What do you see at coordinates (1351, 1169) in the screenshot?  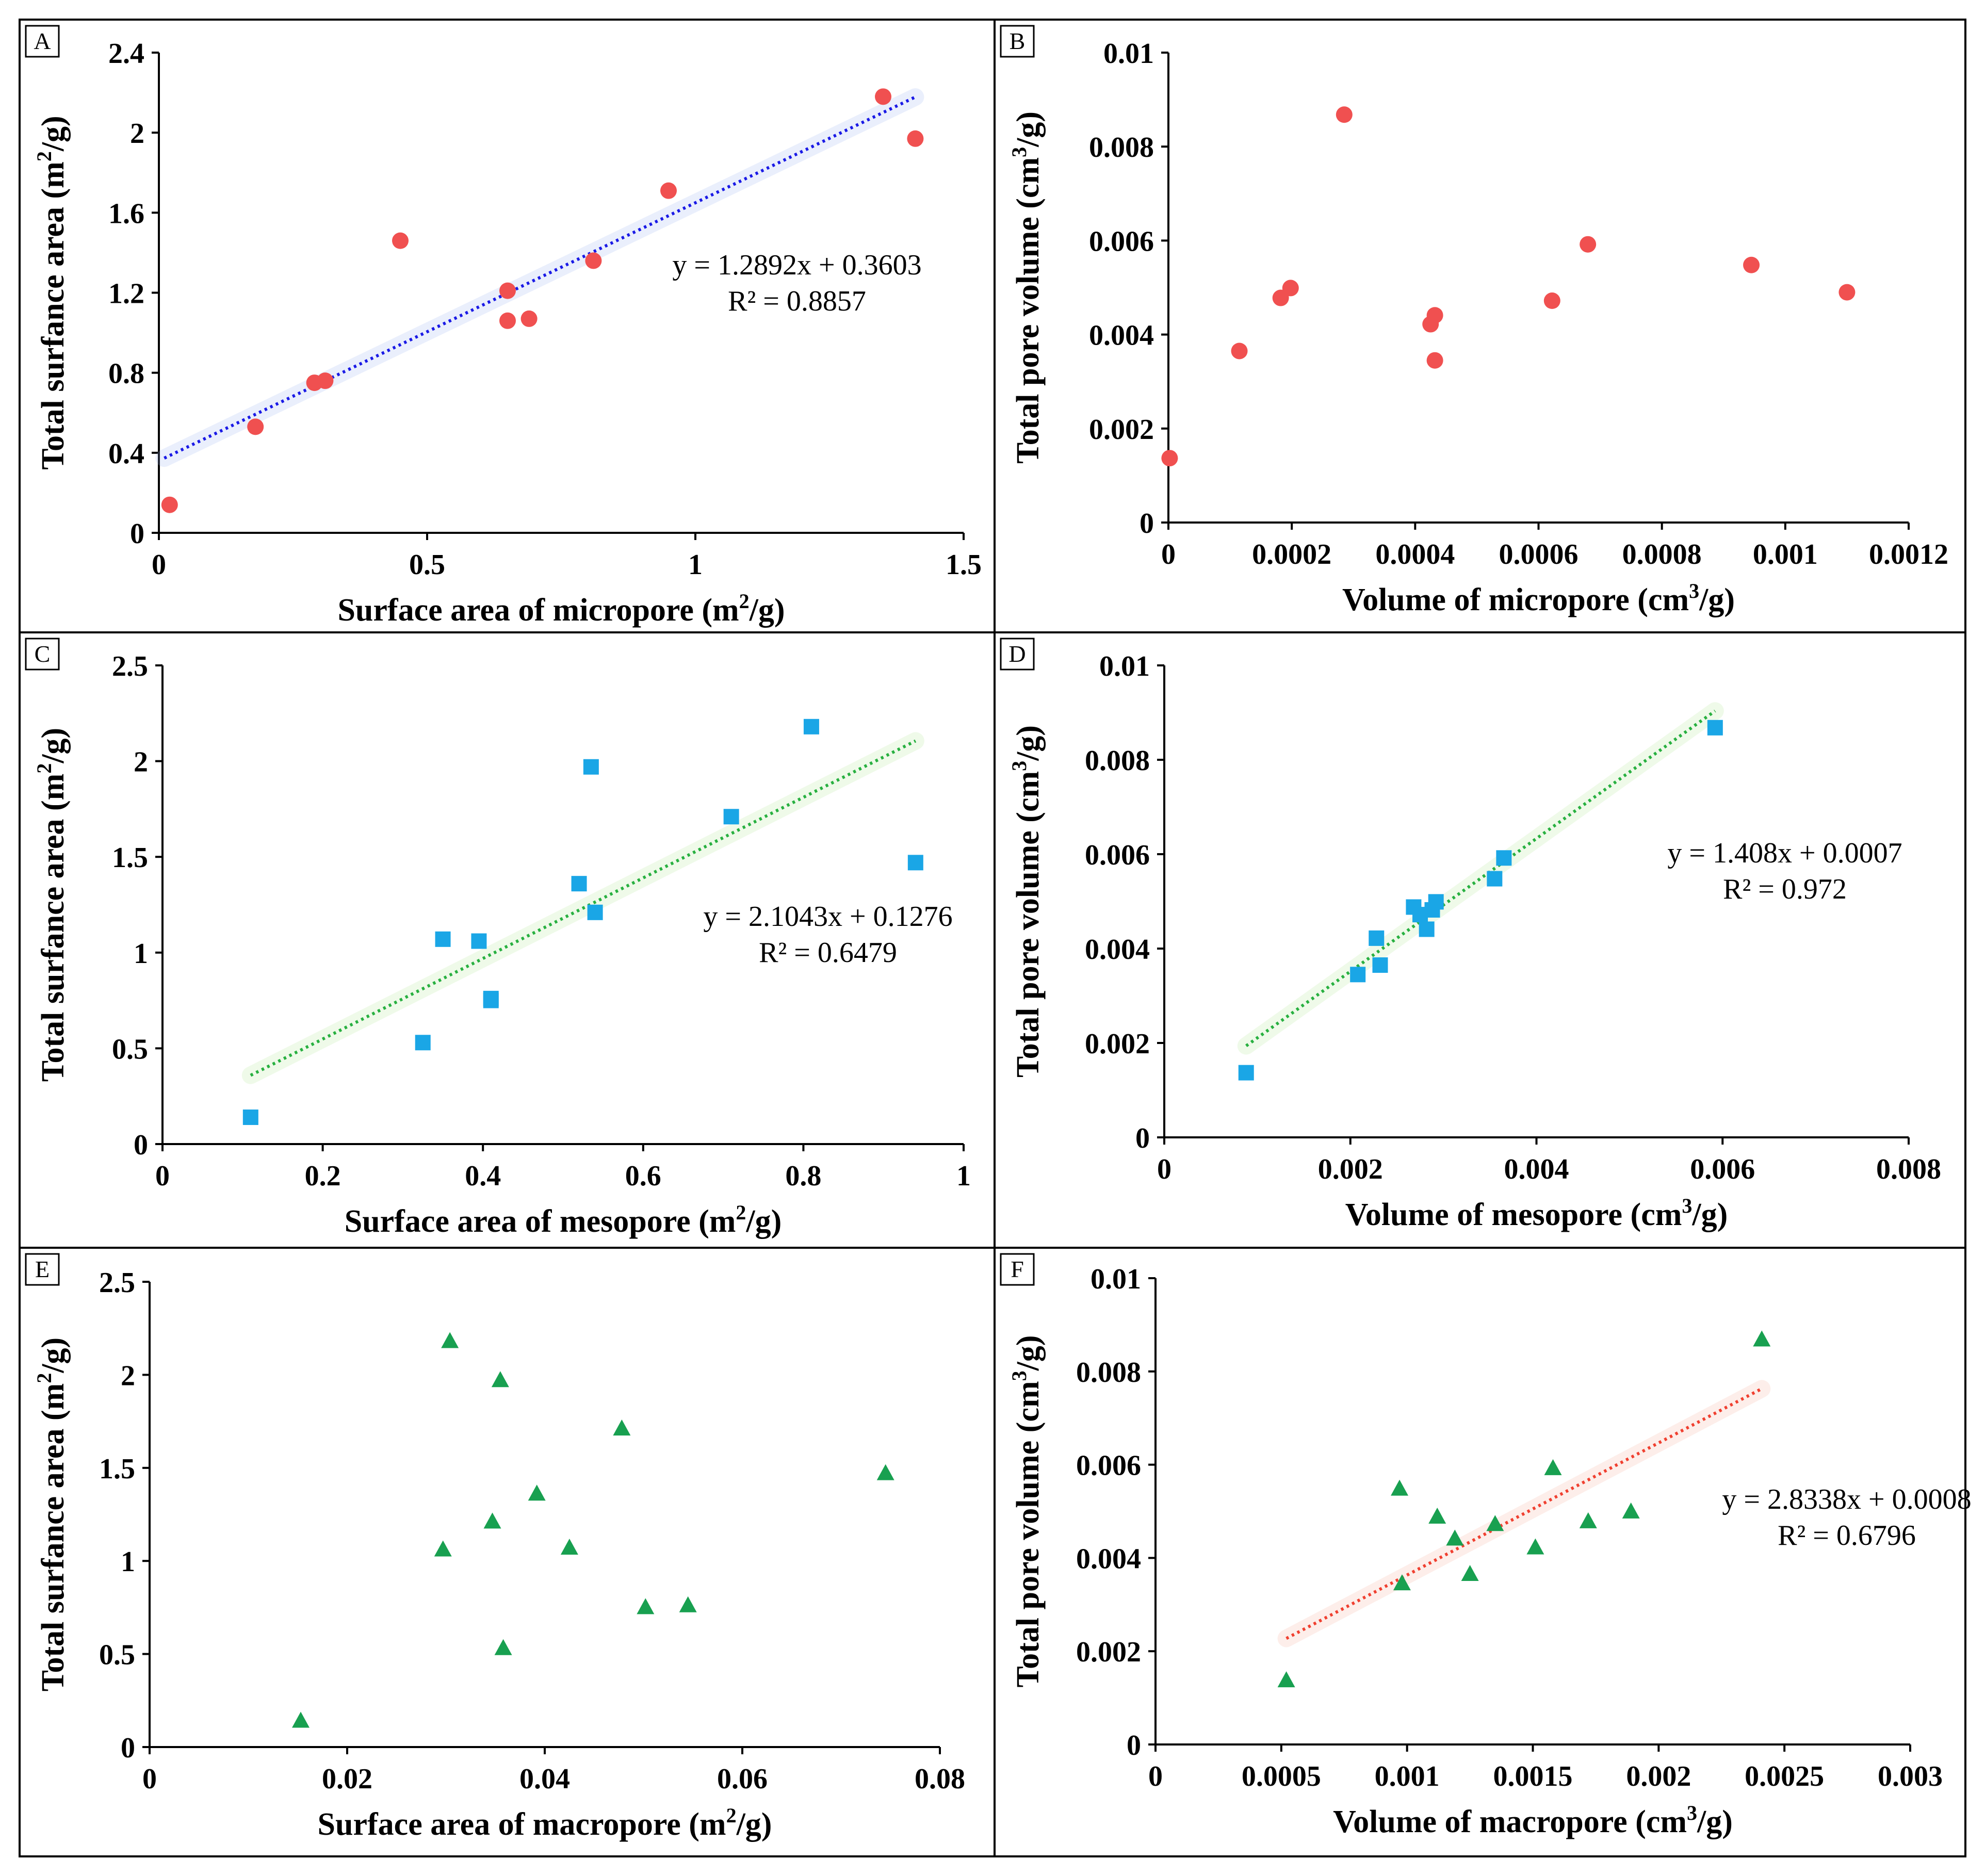 I see `x-tick-label: 0.002` at bounding box center [1351, 1169].